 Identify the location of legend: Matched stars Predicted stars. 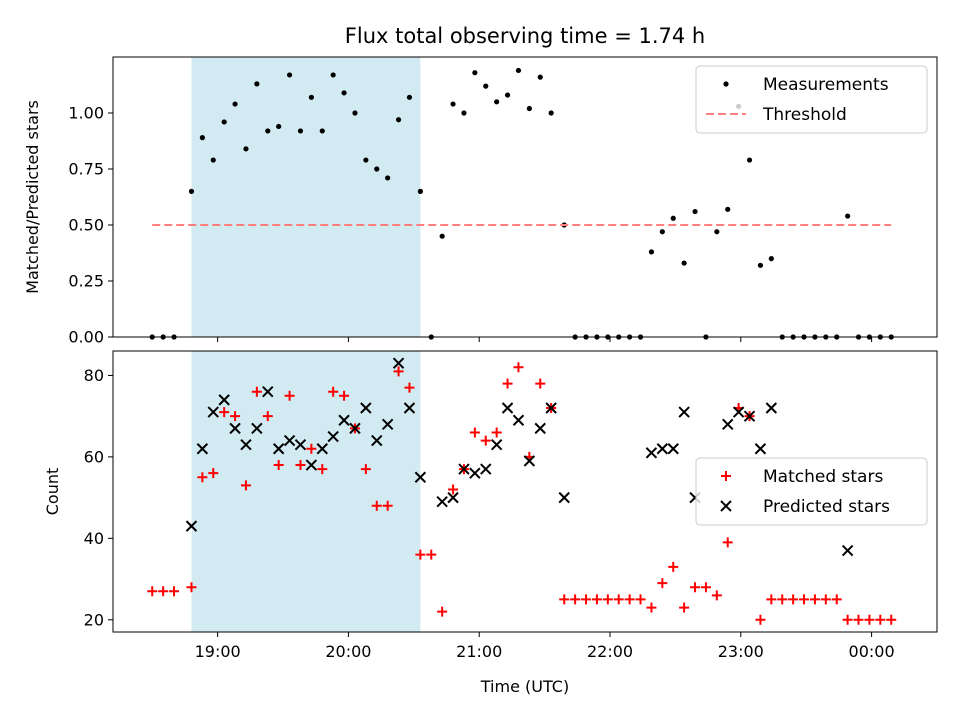
(811, 491).